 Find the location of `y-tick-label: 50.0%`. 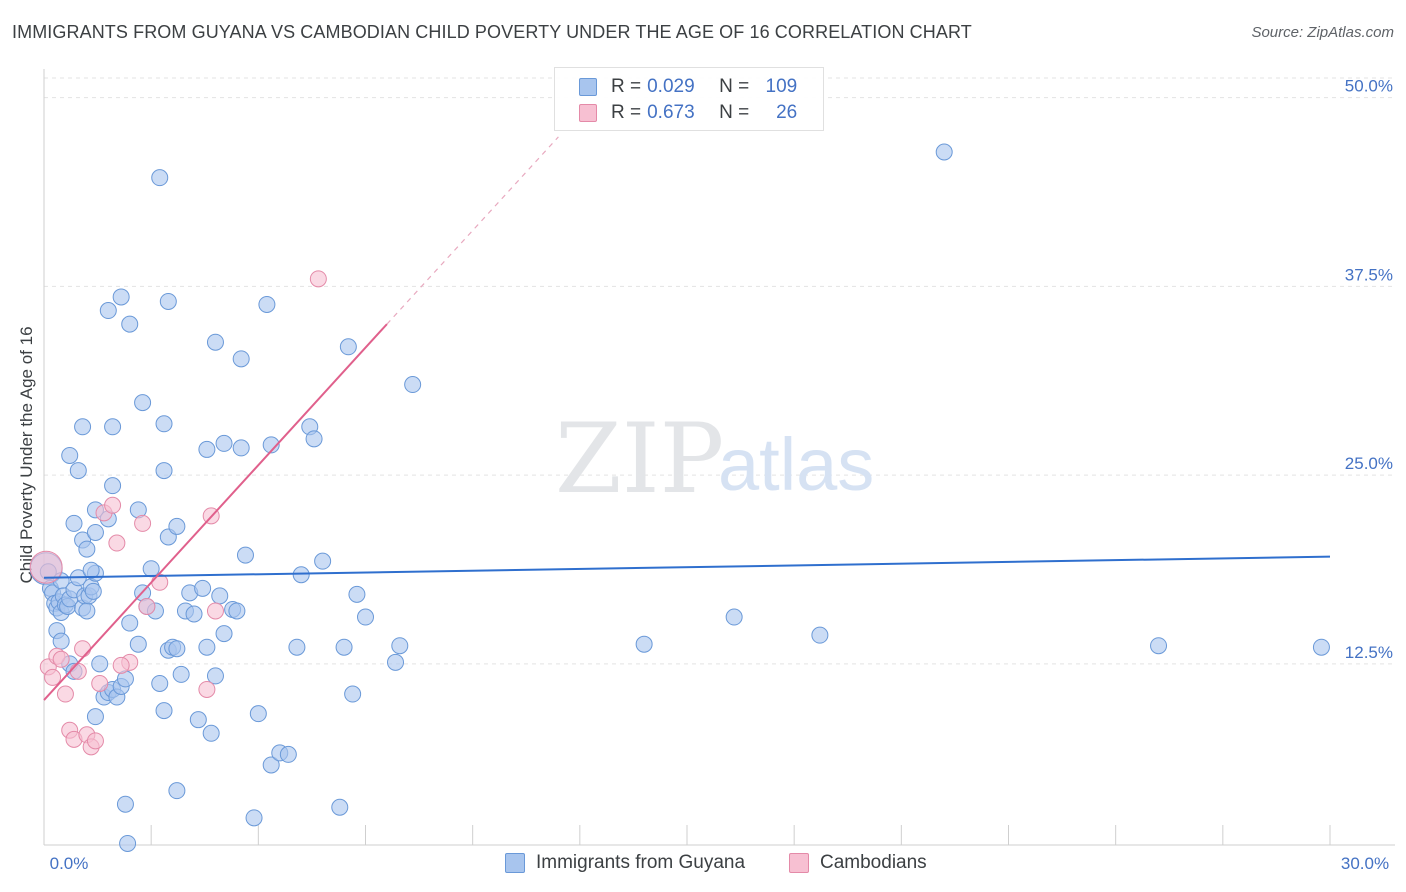

y-tick-label: 50.0% is located at coordinates (1369, 86).